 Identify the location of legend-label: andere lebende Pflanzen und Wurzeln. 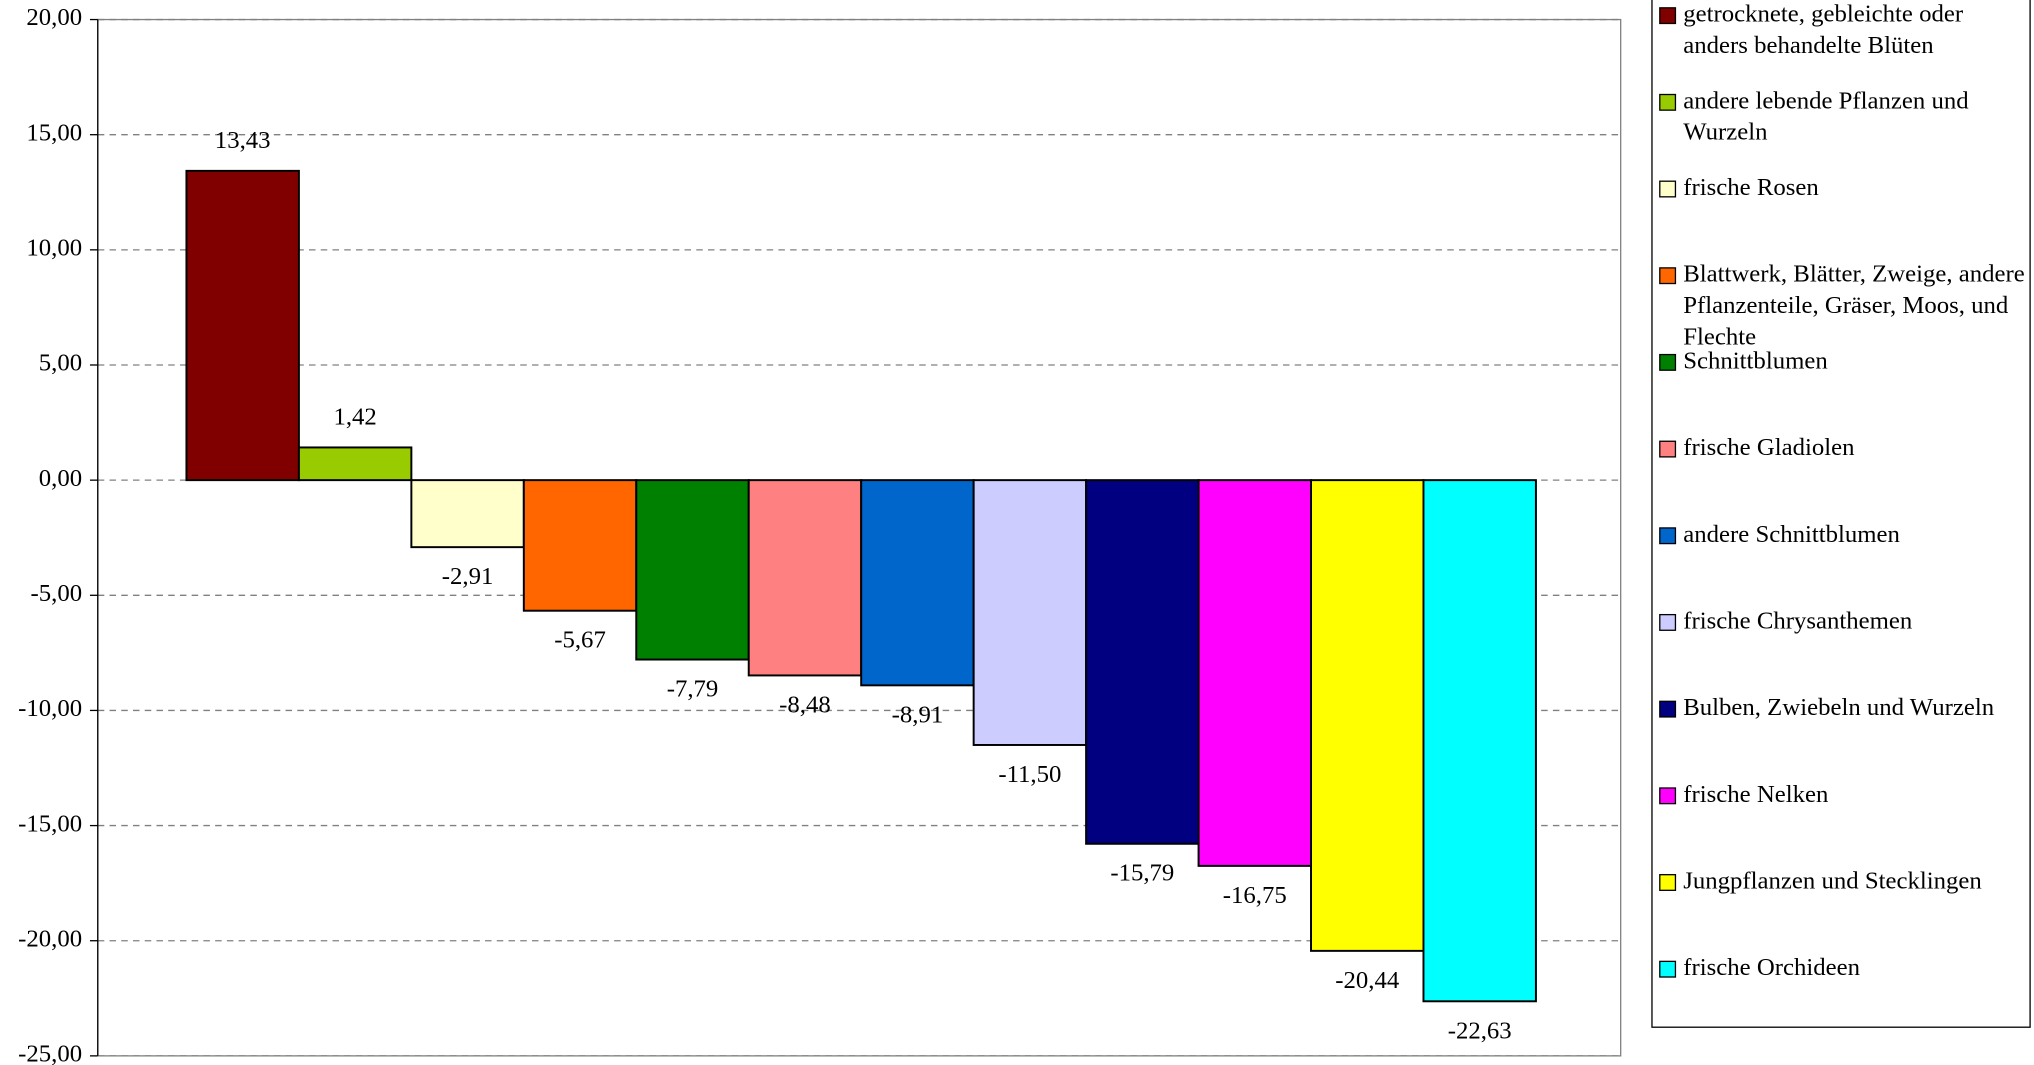
(1826, 116).